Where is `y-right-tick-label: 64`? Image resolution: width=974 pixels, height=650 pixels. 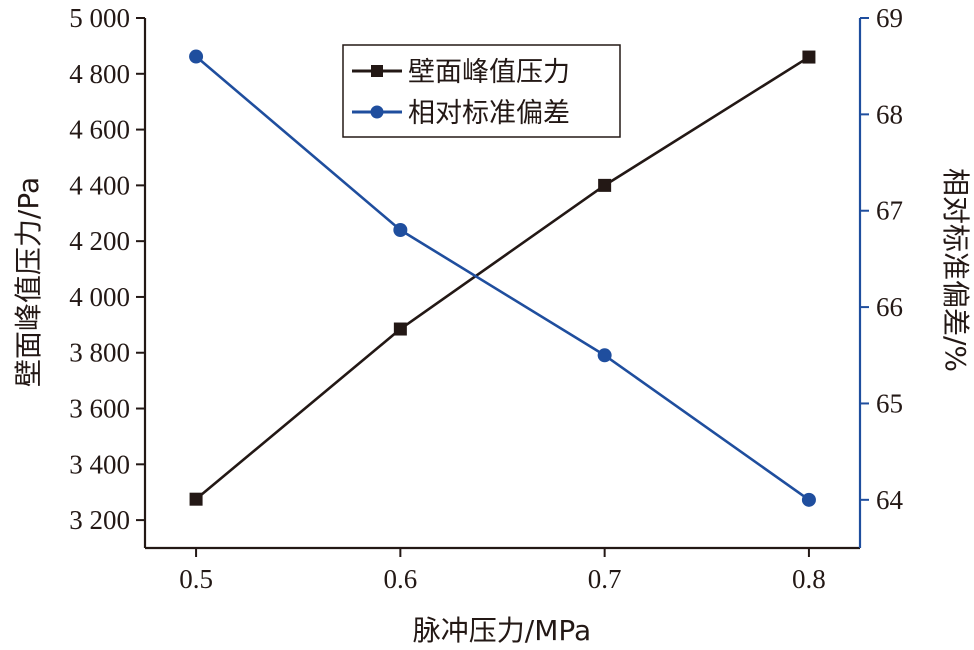 y-right-tick-label: 64 is located at coordinates (890, 500).